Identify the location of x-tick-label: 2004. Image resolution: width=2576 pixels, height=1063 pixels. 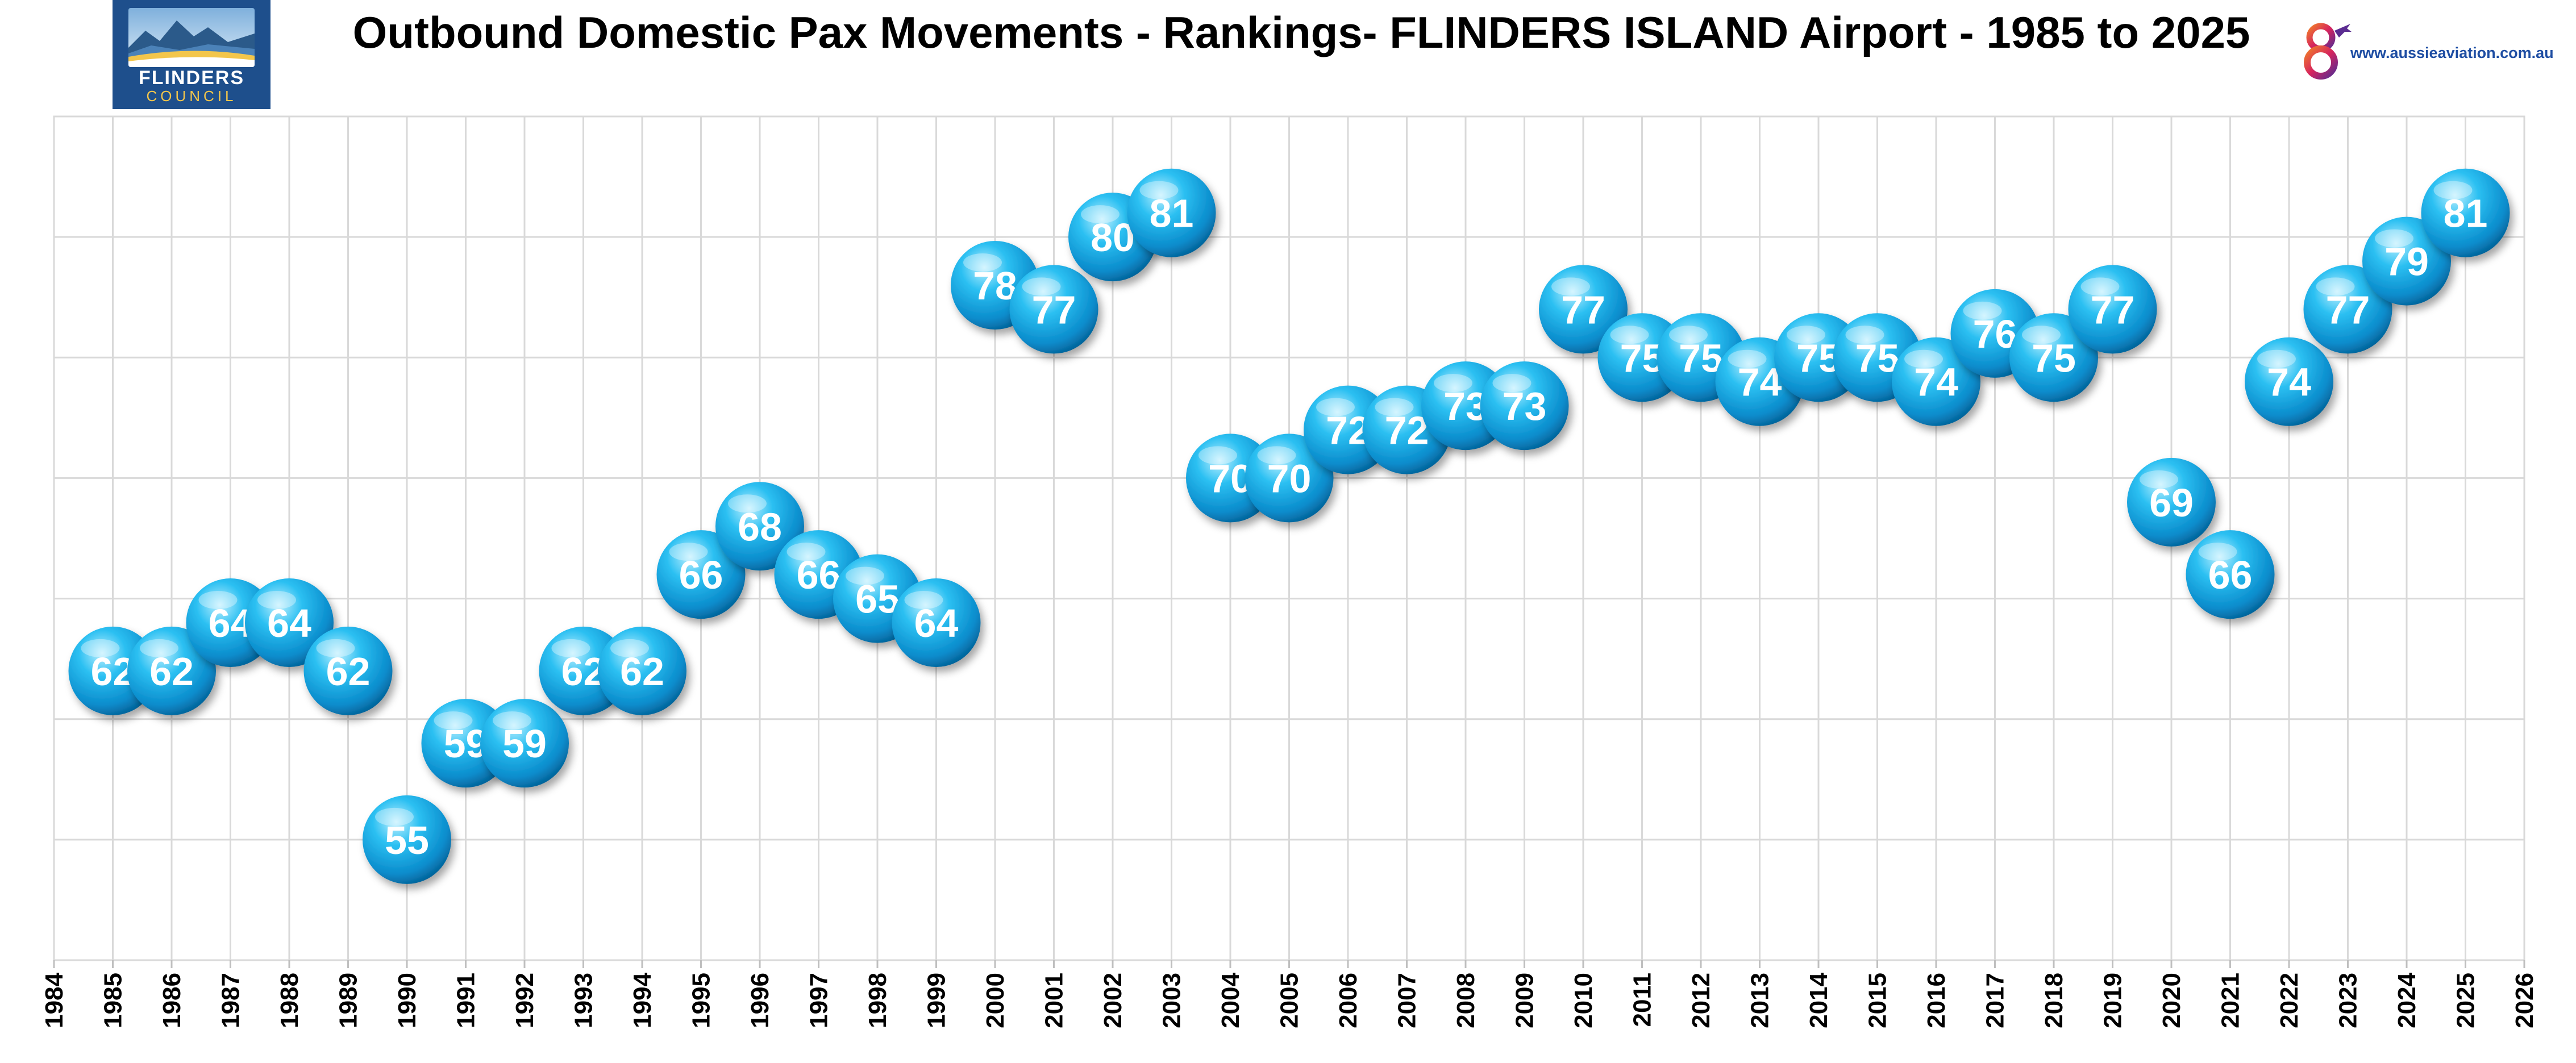
(1231, 1000).